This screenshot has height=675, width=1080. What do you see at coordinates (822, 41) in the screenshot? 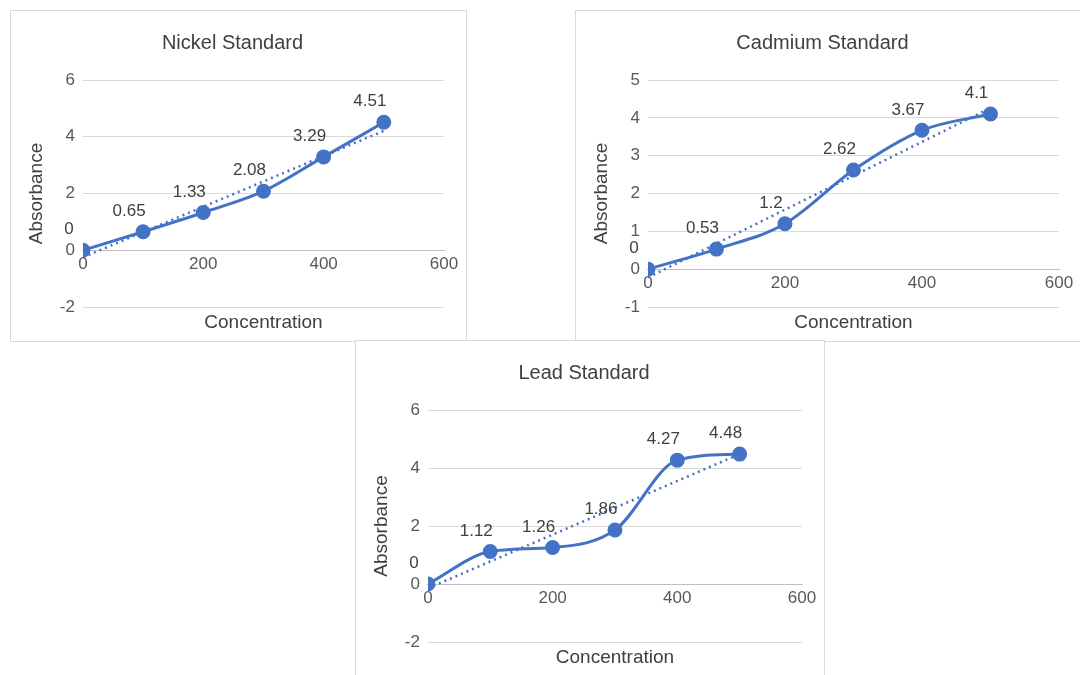
I see `chart-title: Cadmium Standard` at bounding box center [822, 41].